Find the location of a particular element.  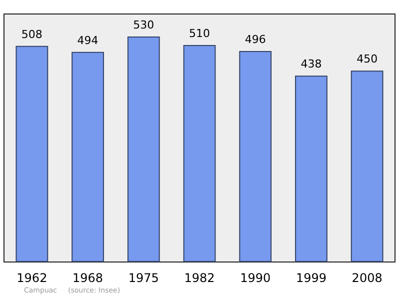

x-tick-label: 1962 is located at coordinates (32, 278).